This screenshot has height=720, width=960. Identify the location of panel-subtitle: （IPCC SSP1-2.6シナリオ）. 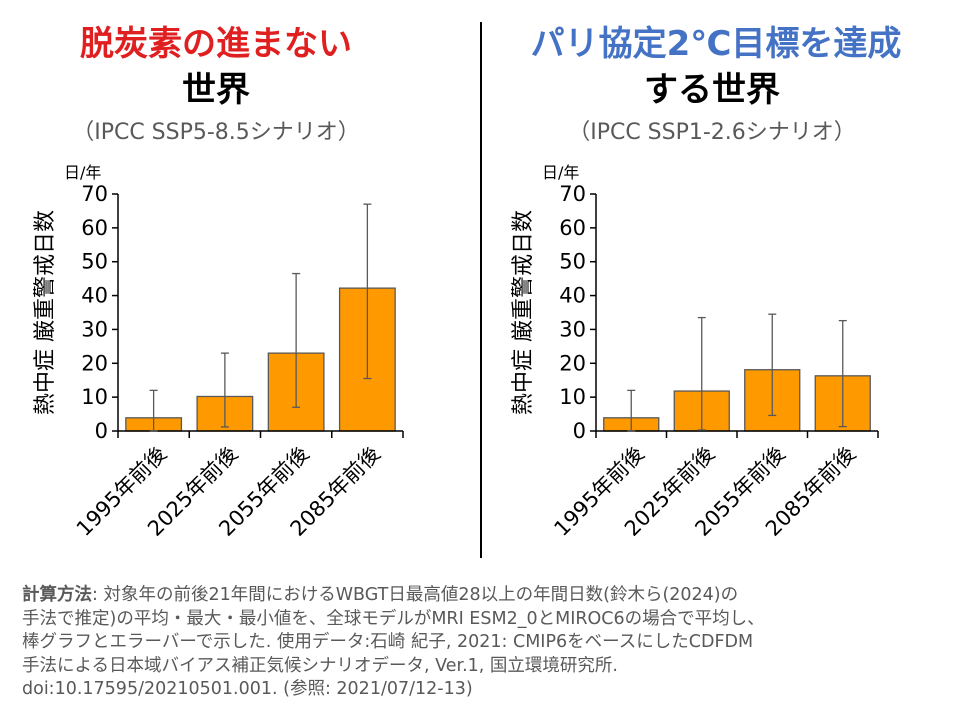
(712, 132).